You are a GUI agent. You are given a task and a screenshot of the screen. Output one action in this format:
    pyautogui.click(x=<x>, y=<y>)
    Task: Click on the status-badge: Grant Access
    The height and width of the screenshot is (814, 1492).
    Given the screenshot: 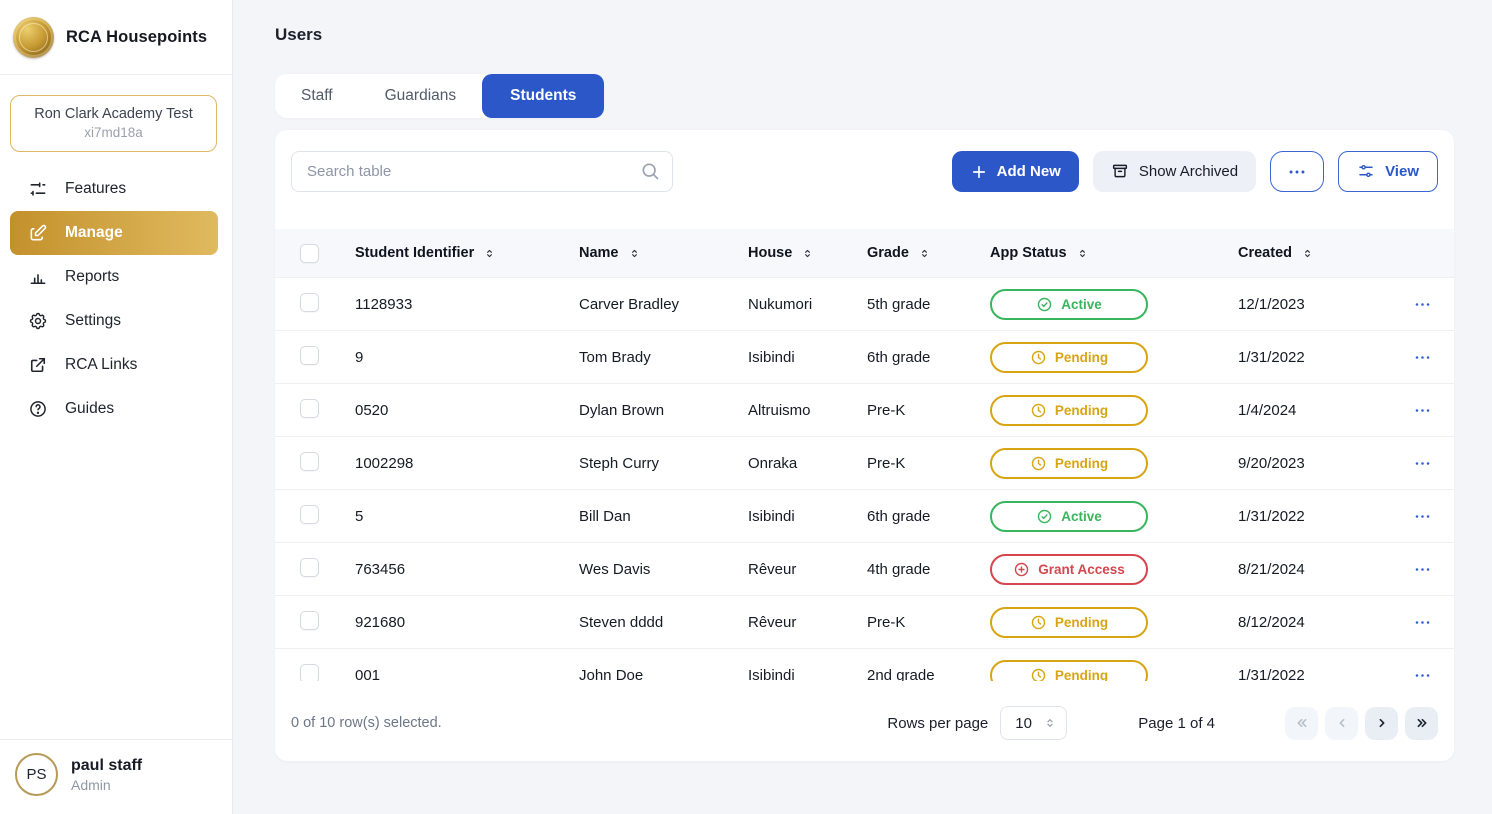 What is the action you would take?
    pyautogui.click(x=1069, y=569)
    